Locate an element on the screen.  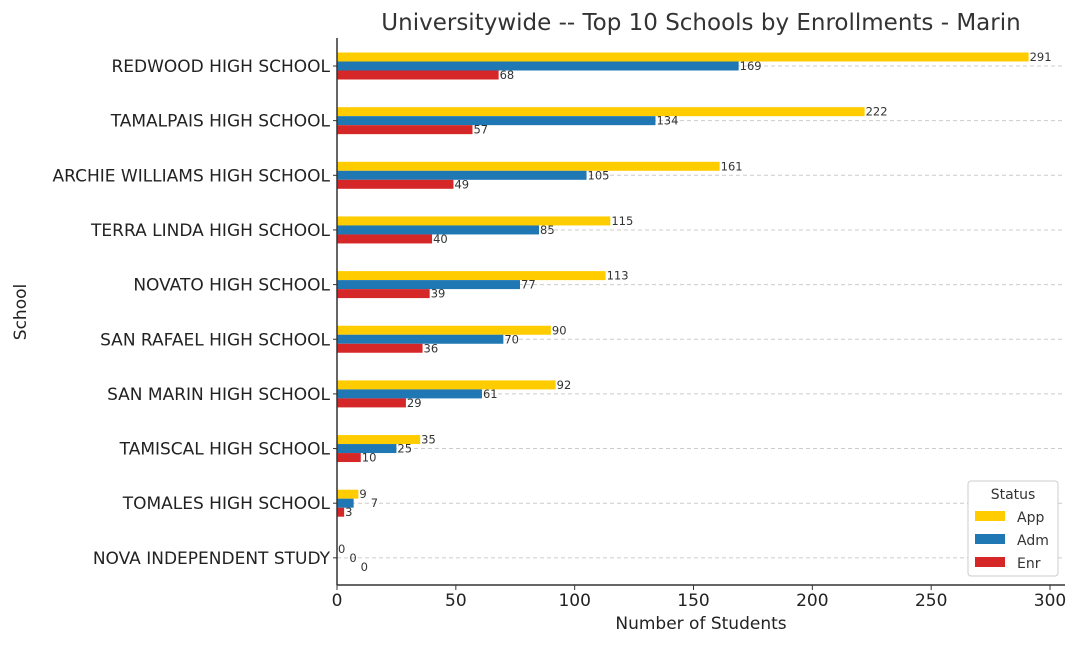
legend-label: Adm is located at coordinates (1033, 541).